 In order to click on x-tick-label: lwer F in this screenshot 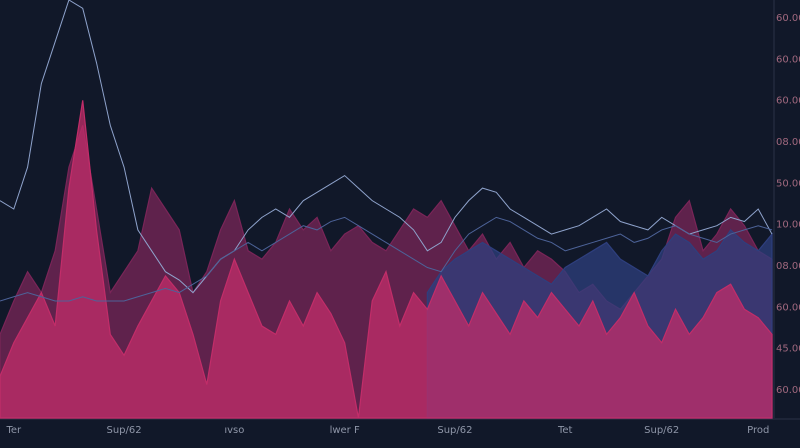, I will do `click(345, 430)`.